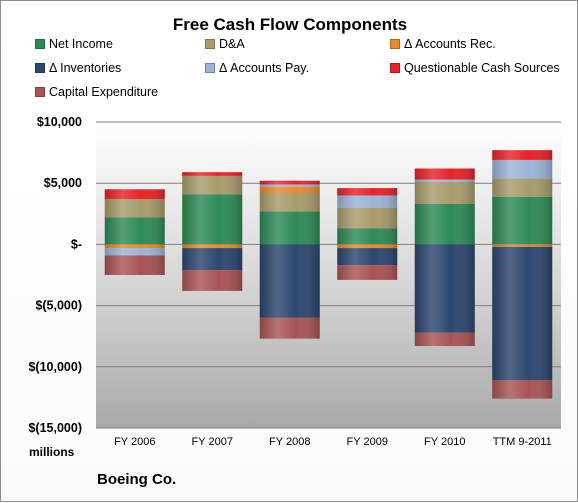  What do you see at coordinates (264, 68) in the screenshot?
I see `legend-label: Δ Accounts Pay.` at bounding box center [264, 68].